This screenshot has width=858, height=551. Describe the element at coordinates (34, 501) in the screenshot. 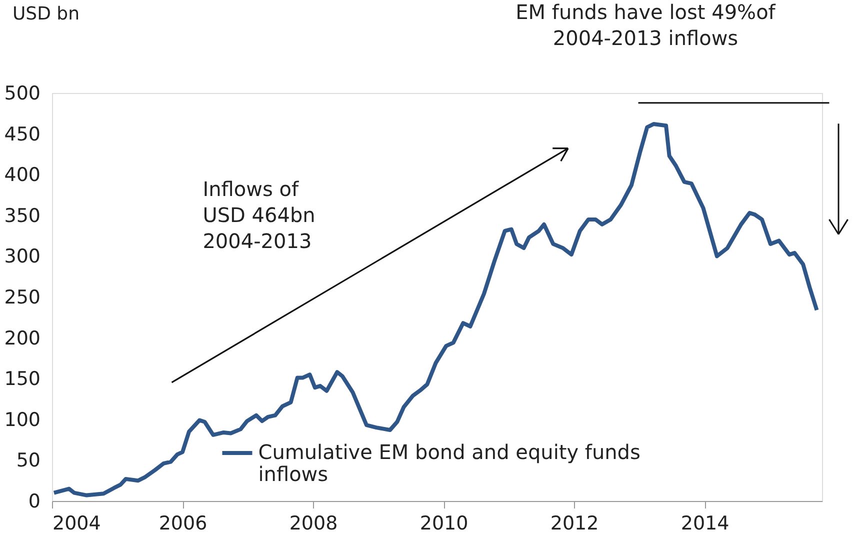

I see `y-tick-label: 0` at that location.